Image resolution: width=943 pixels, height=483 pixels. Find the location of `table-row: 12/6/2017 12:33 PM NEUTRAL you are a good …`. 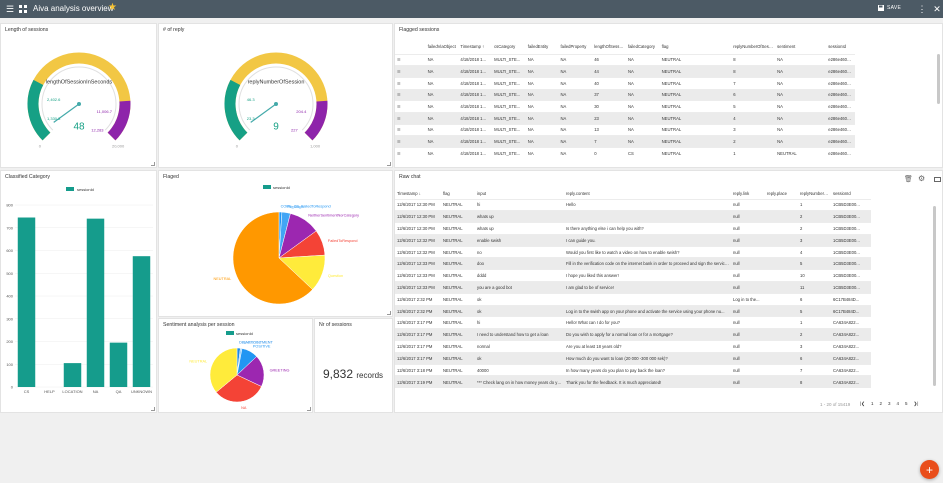

table-row: 12/6/2017 12:33 PM NEUTRAL you are a good … is located at coordinates (666, 287).